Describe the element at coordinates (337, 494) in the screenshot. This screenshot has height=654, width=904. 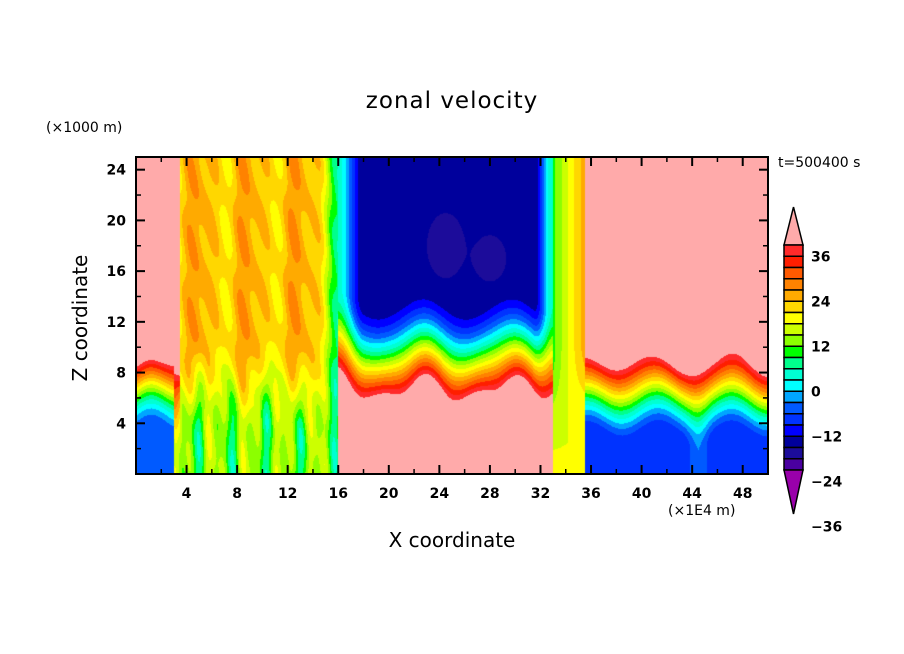
I see `x-tick-label: 16` at that location.